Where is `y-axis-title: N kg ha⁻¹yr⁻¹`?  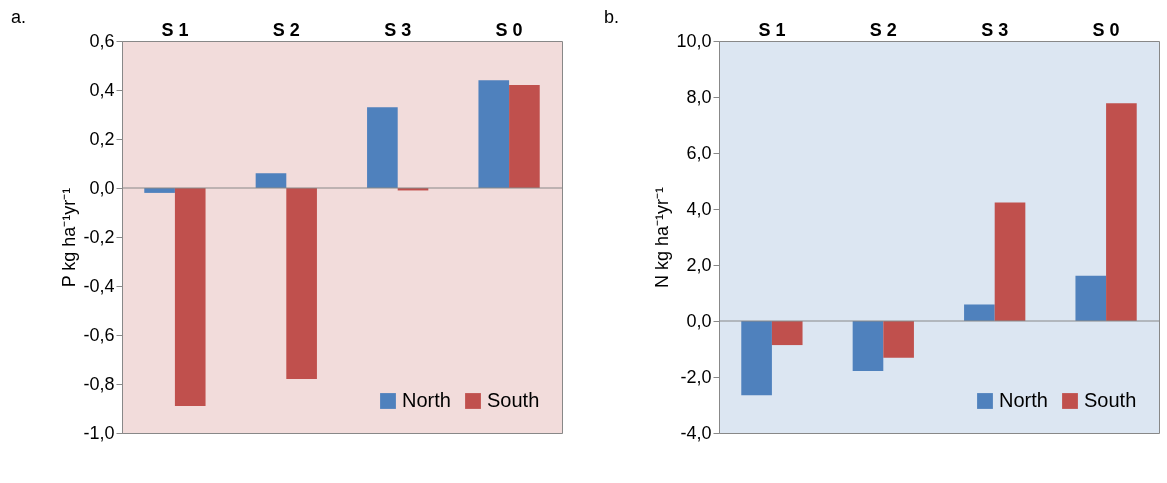 y-axis-title: N kg ha⁻¹yr⁻¹ is located at coordinates (662, 237).